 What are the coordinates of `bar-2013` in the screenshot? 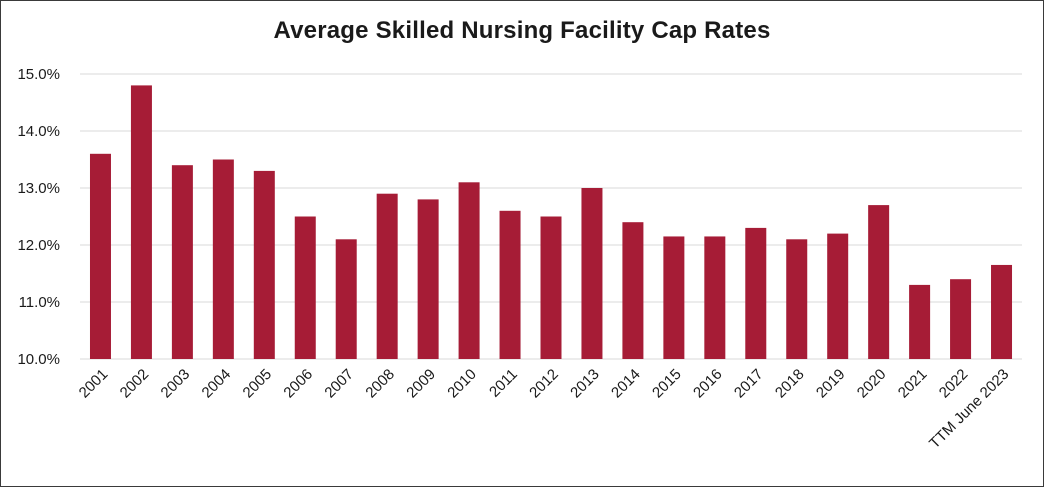 It's located at (592, 273).